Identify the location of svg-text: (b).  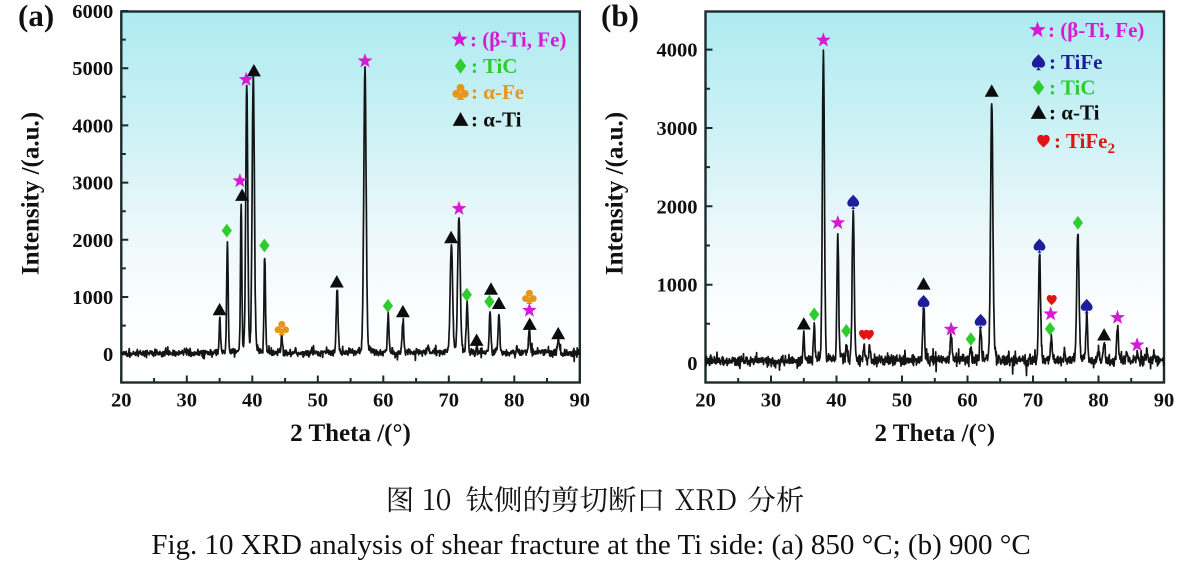
(620, 16).